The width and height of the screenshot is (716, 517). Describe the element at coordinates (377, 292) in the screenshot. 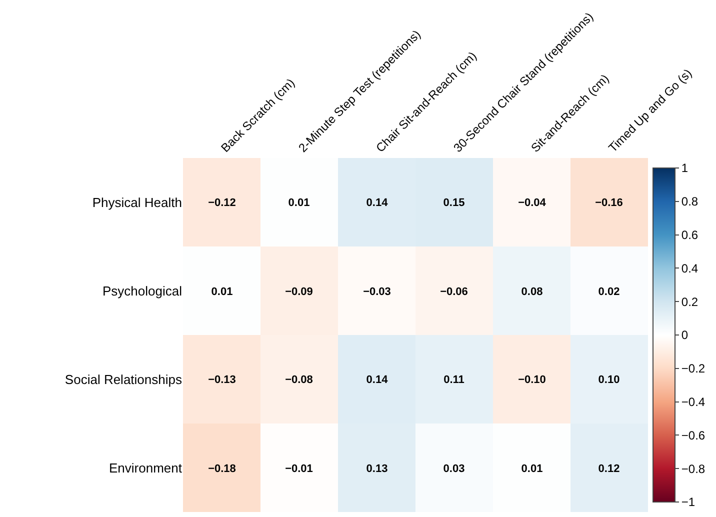

I see `data-label: −0.03` at that location.